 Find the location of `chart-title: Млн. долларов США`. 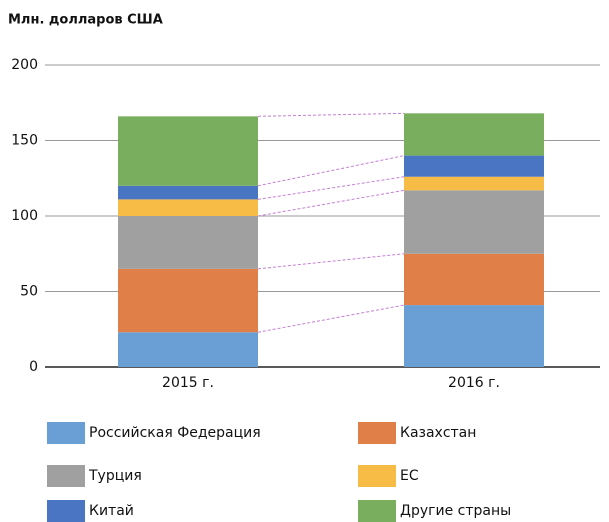

chart-title: Млн. долларов США is located at coordinates (85, 20).